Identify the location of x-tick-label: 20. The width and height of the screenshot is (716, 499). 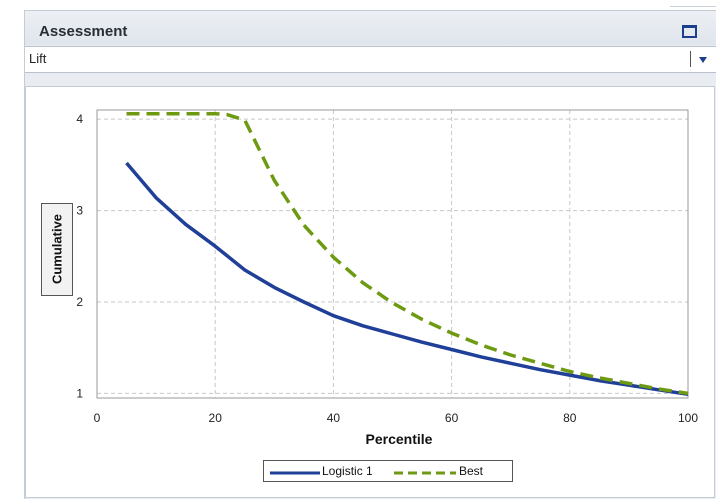
(216, 418).